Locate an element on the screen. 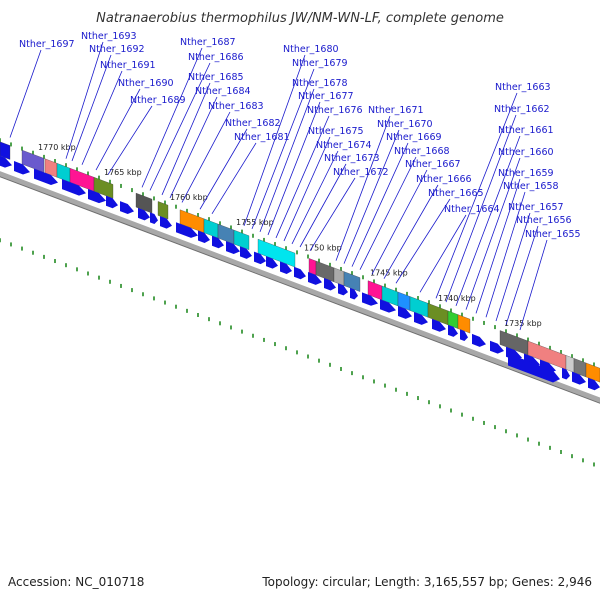 The height and width of the screenshot is (600, 600). gene-label: Nther_1669 is located at coordinates (414, 137).